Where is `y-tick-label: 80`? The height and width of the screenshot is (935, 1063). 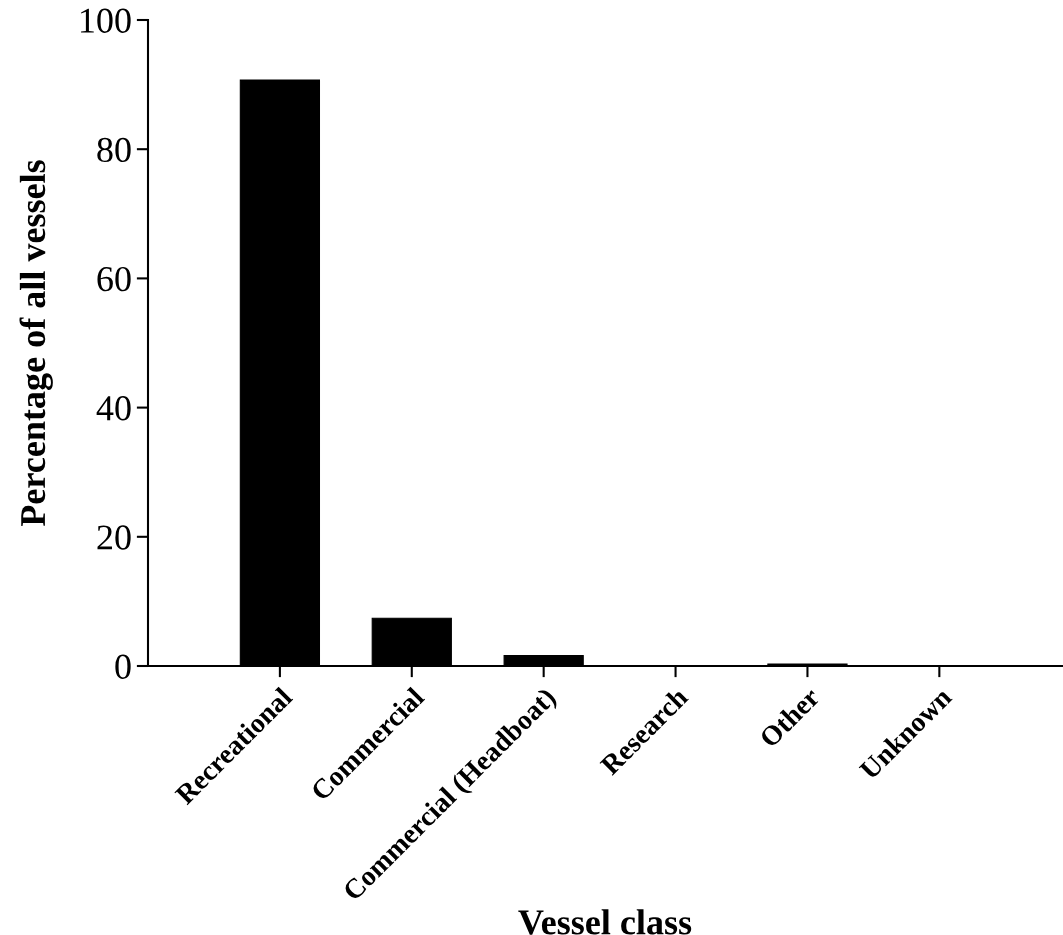 y-tick-label: 80 is located at coordinates (114, 150).